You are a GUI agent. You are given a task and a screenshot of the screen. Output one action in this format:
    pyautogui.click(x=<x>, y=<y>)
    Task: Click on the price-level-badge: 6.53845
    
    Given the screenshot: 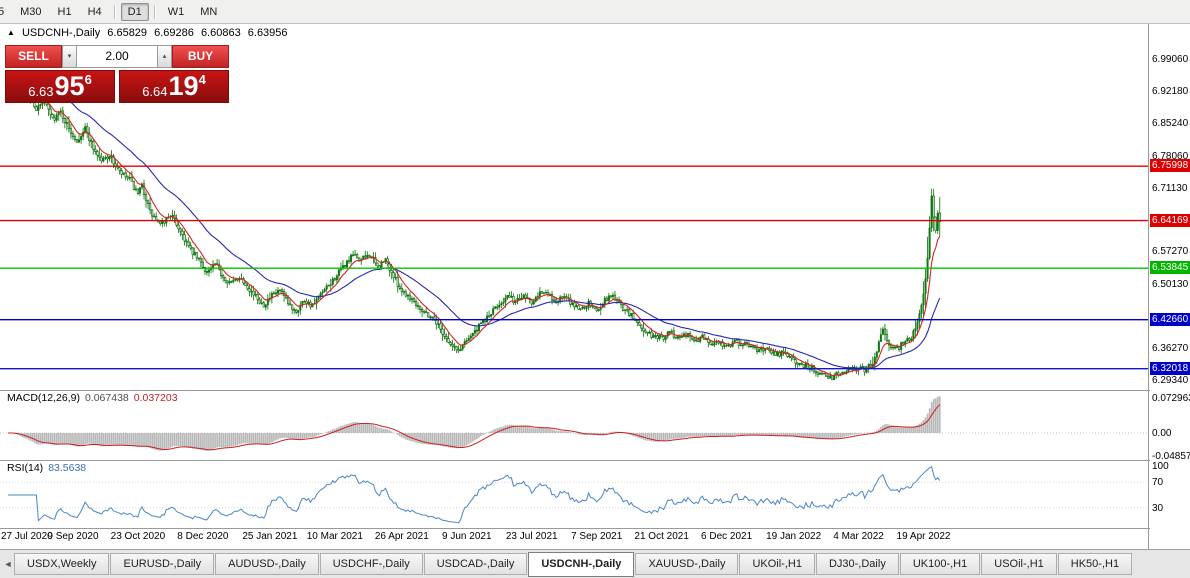 What is the action you would take?
    pyautogui.click(x=1170, y=268)
    